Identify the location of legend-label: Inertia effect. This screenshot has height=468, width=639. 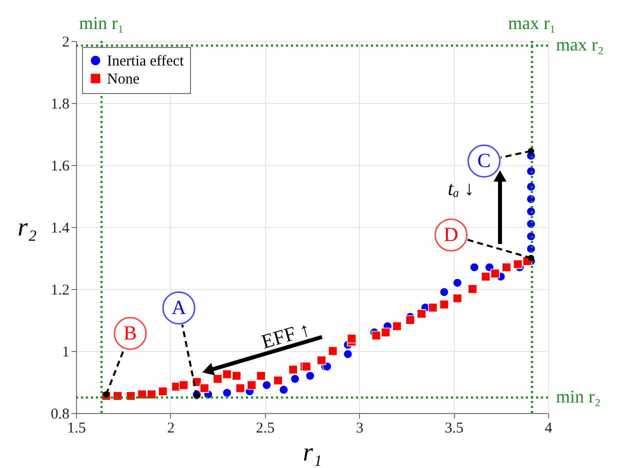
(146, 62).